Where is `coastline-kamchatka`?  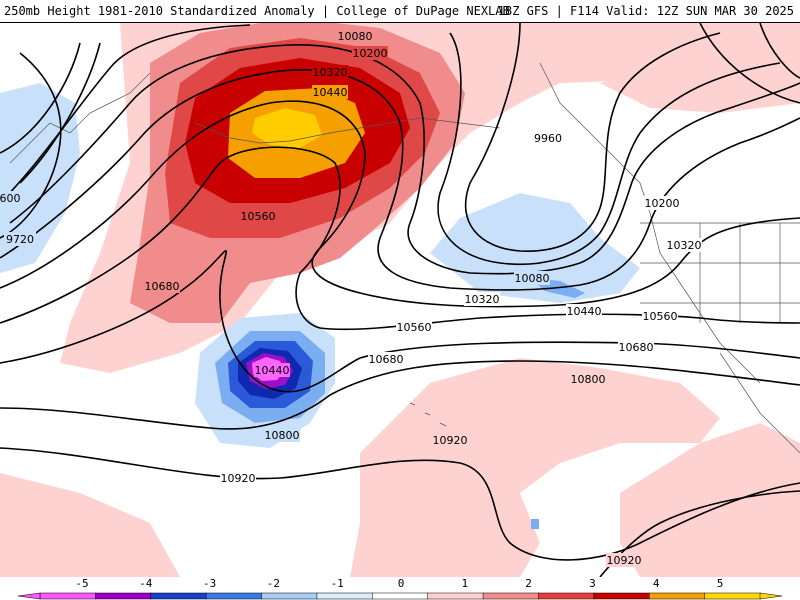 coastline-kamchatka is located at coordinates (80, 118).